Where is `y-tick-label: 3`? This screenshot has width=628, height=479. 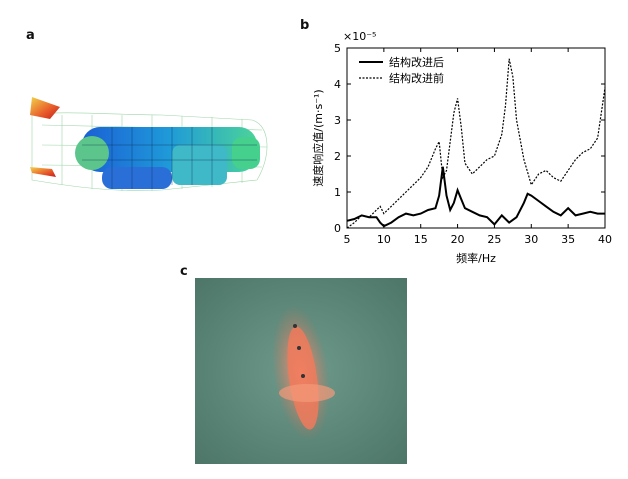
y-tick-label: 3 is located at coordinates (337, 120).